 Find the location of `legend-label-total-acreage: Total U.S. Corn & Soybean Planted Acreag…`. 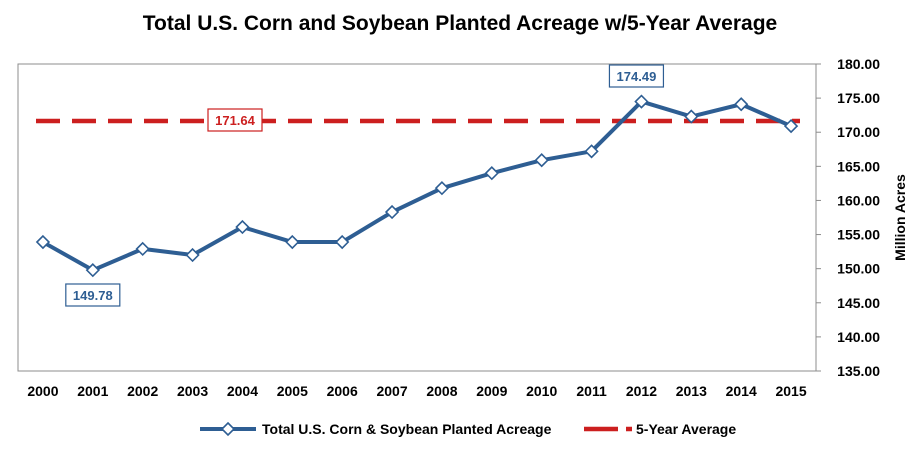

legend-label-total-acreage: Total U.S. Corn & Soybean Planted Acreag… is located at coordinates (407, 429).